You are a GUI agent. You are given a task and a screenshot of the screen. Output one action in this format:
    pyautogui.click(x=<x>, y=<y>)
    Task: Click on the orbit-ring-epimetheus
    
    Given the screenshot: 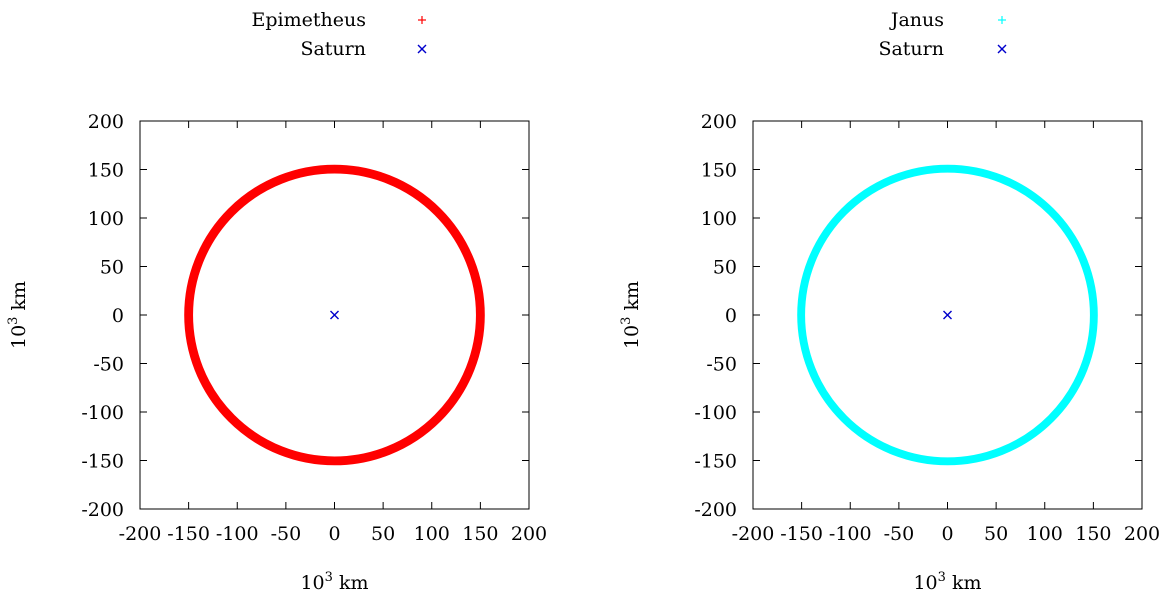 What is the action you would take?
    pyautogui.click(x=334, y=315)
    